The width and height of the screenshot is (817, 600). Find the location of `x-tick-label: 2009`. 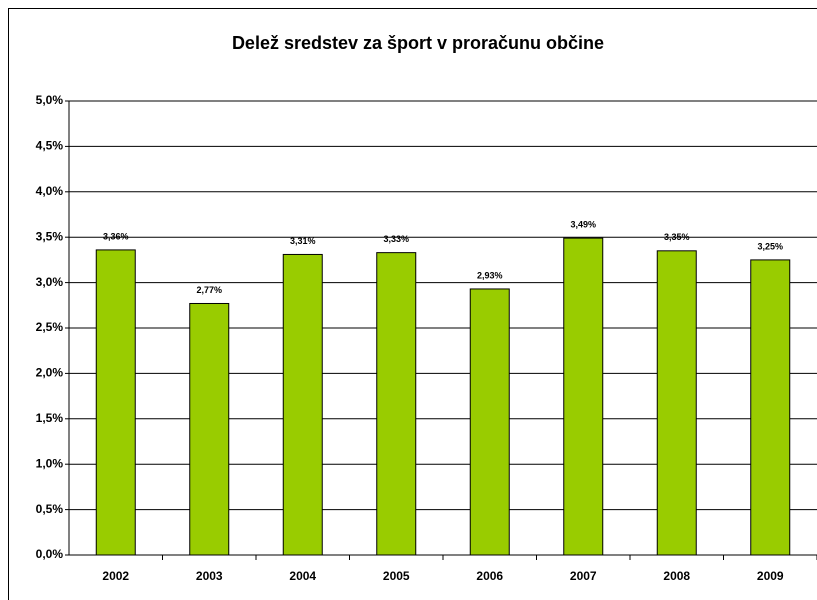

x-tick-label: 2009 is located at coordinates (770, 576).